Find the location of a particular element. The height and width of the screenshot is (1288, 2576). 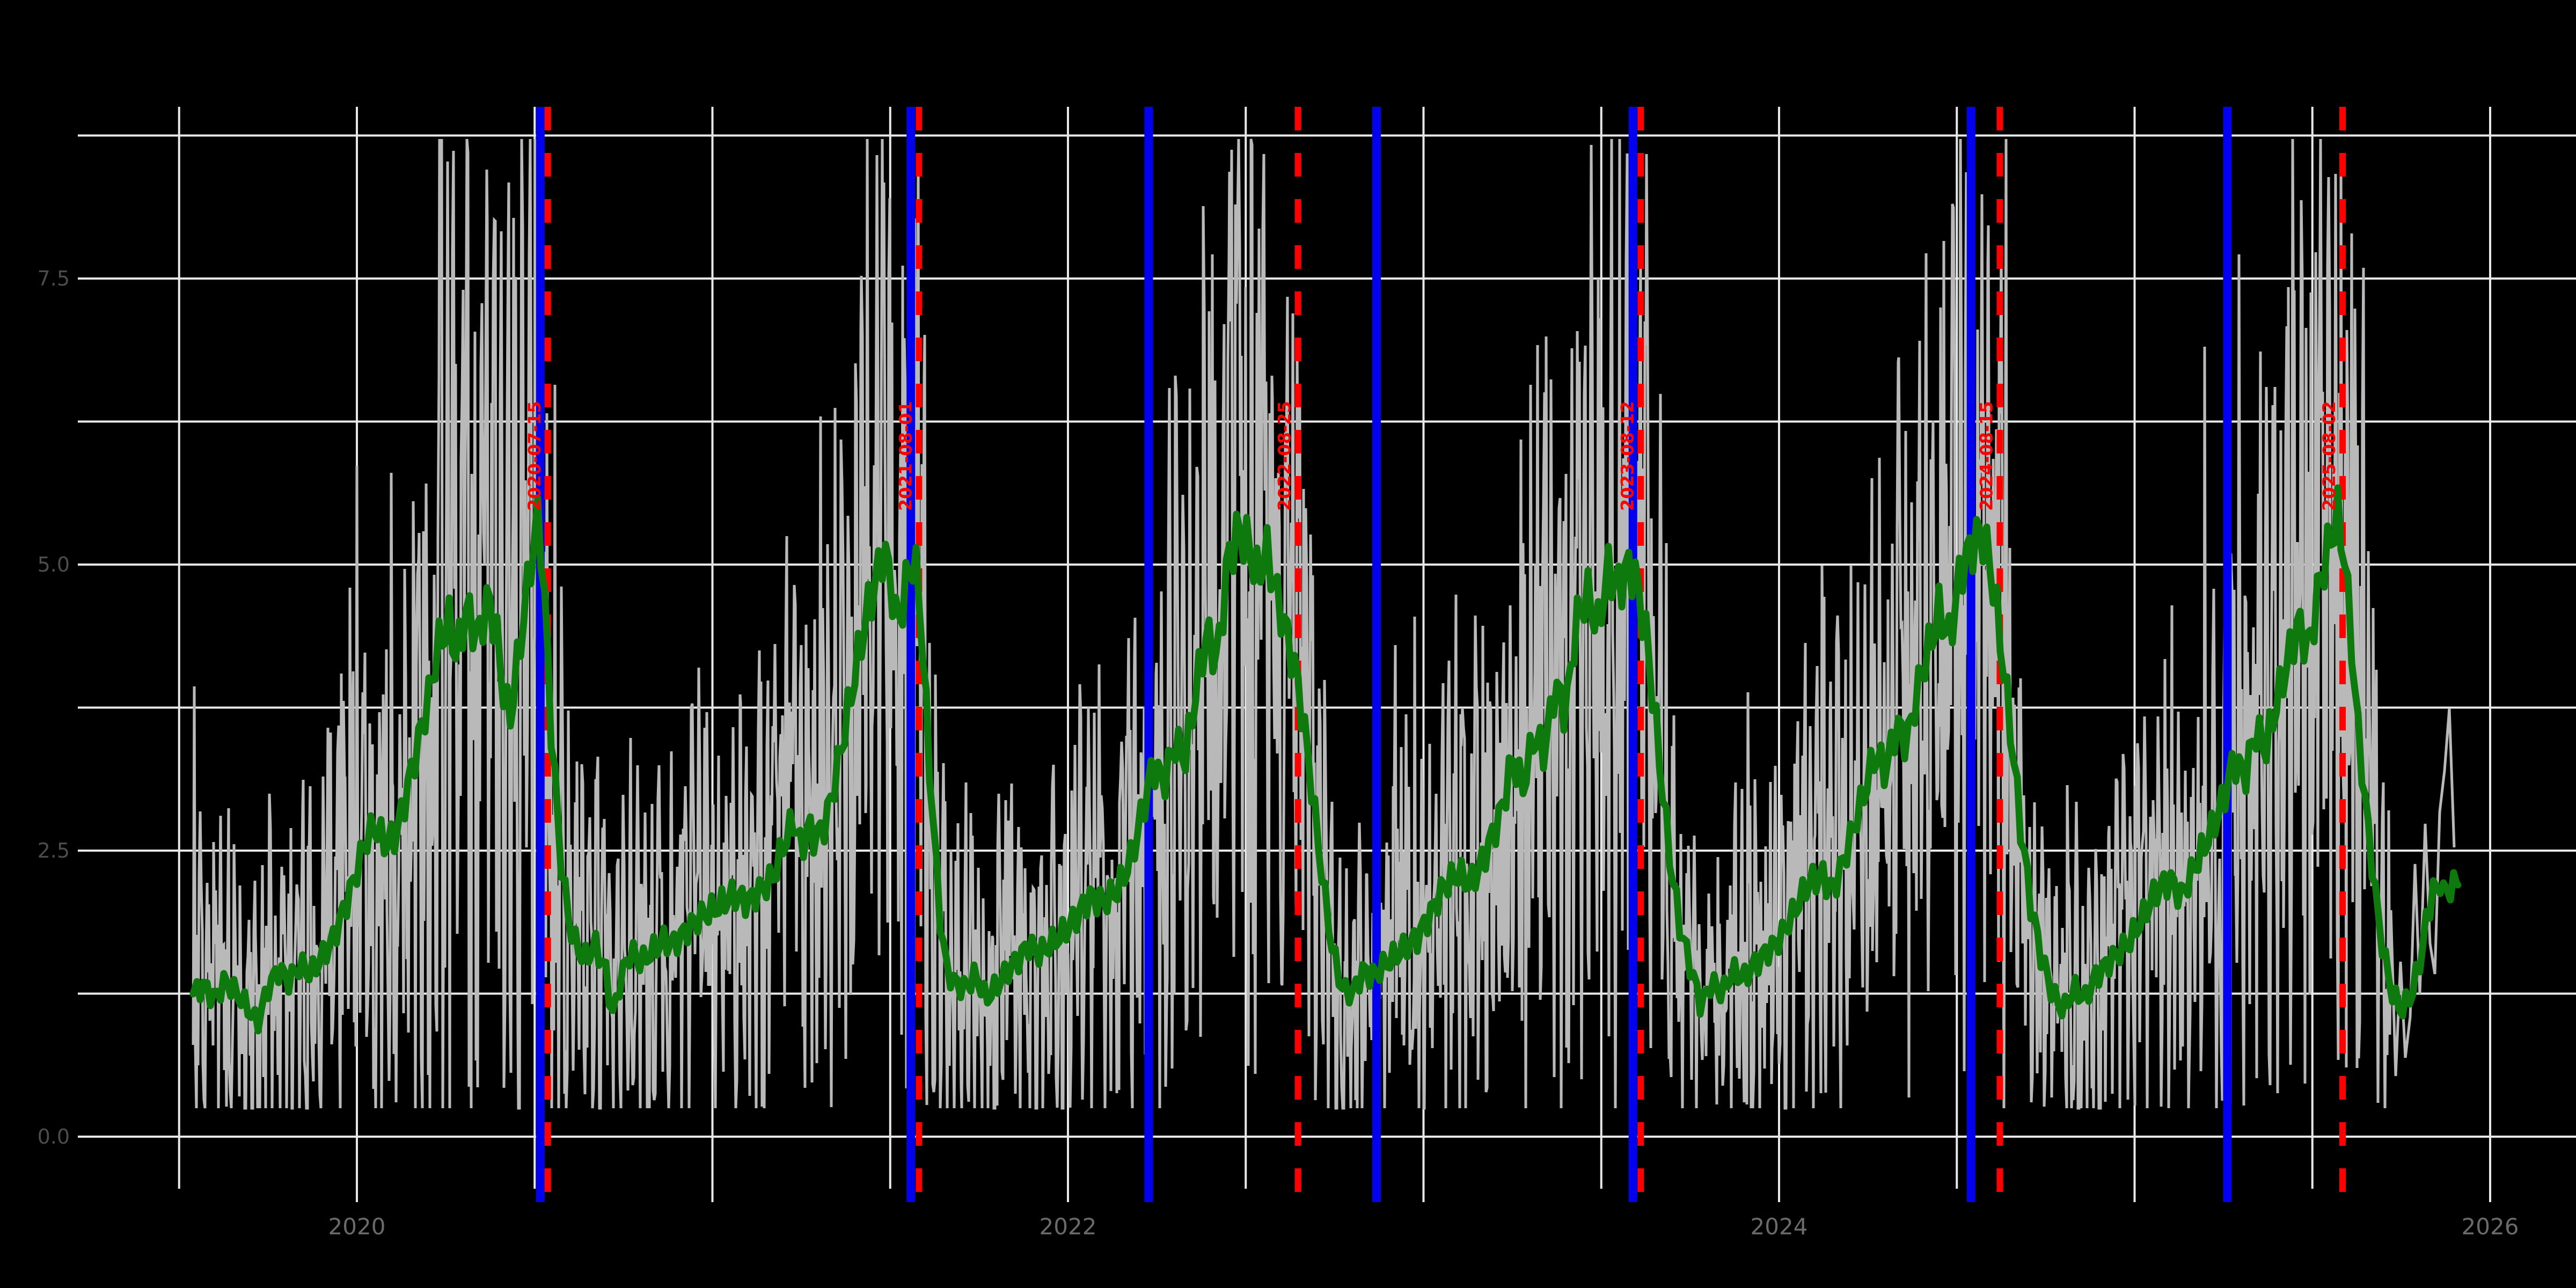

event-date-label: 2022-08-25 is located at coordinates (1285, 456).